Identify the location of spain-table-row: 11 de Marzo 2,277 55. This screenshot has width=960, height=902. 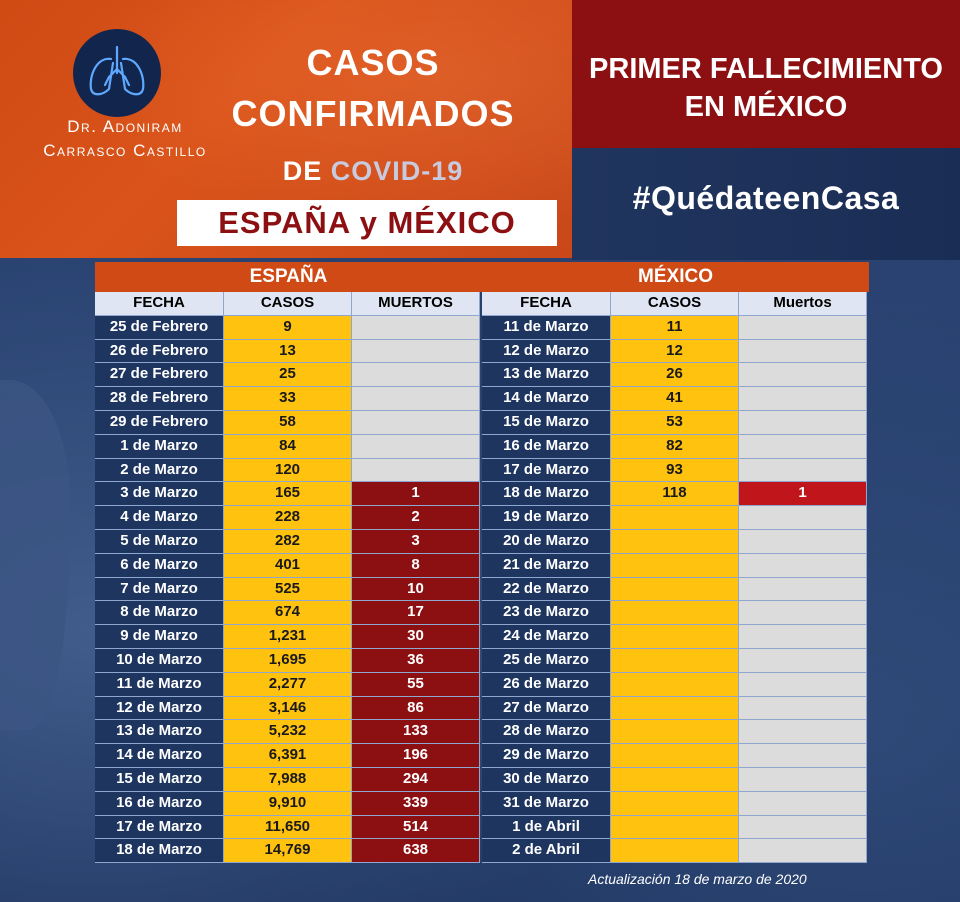
(287, 684).